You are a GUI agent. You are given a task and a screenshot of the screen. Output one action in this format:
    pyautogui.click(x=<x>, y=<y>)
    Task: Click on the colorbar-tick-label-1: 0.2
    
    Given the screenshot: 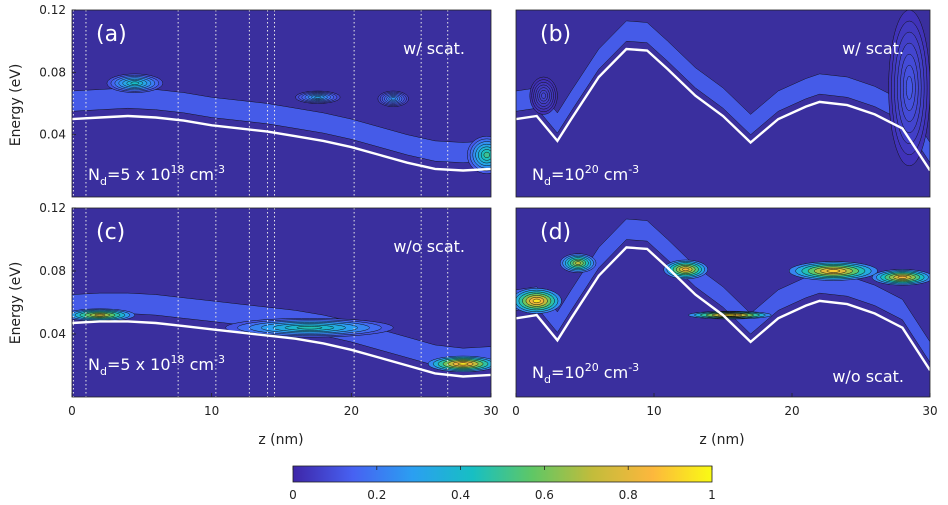 What is the action you would take?
    pyautogui.click(x=376, y=495)
    